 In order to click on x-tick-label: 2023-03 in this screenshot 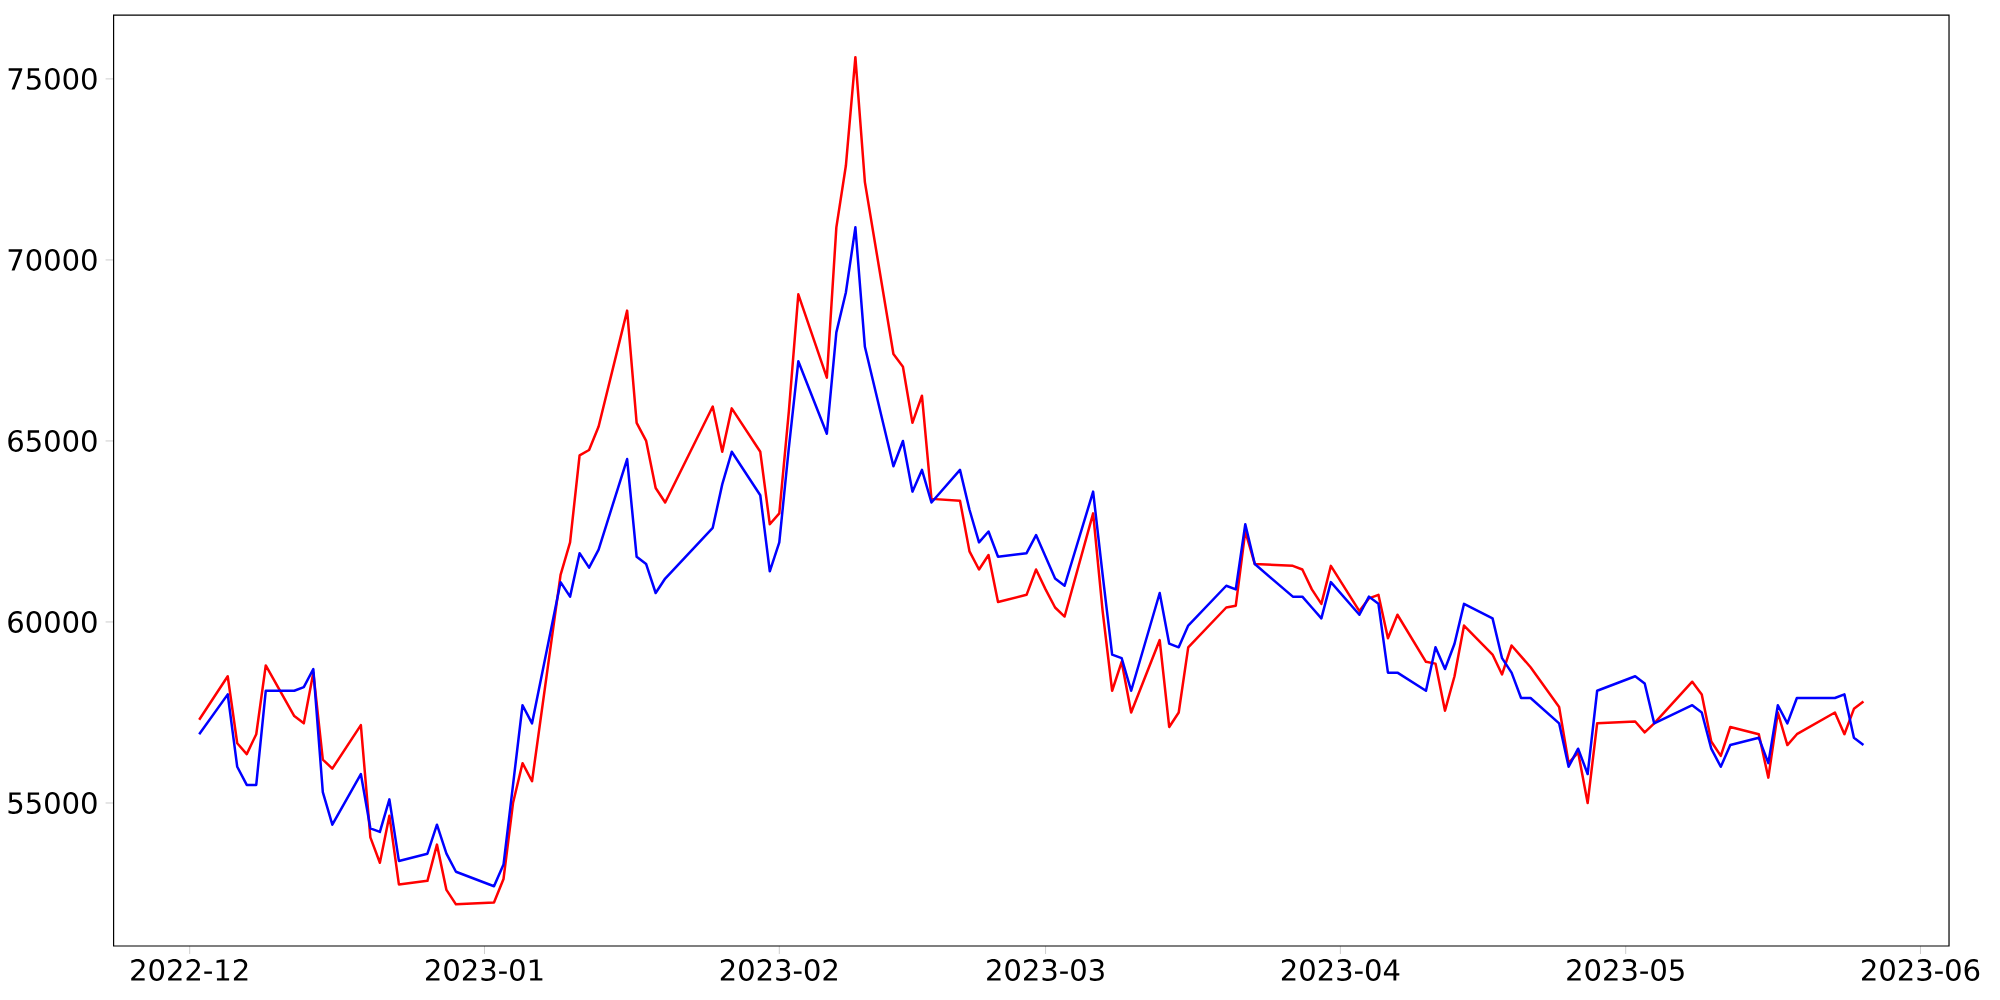, I will do `click(1045, 970)`.